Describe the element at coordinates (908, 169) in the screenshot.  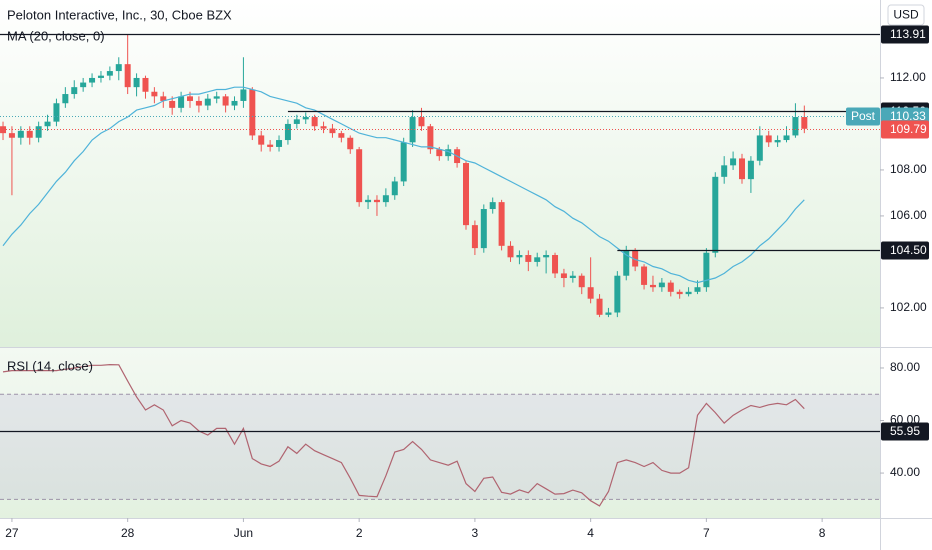
I see `y-tick-label: 108.00` at that location.